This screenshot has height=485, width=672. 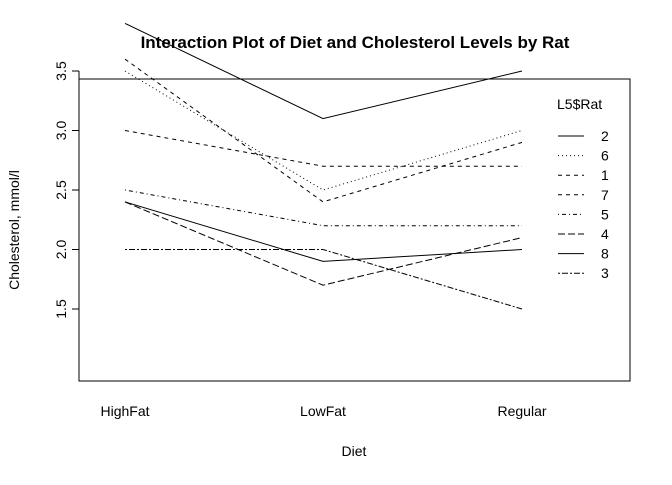 I want to click on legend-label: 5, so click(x=605, y=214).